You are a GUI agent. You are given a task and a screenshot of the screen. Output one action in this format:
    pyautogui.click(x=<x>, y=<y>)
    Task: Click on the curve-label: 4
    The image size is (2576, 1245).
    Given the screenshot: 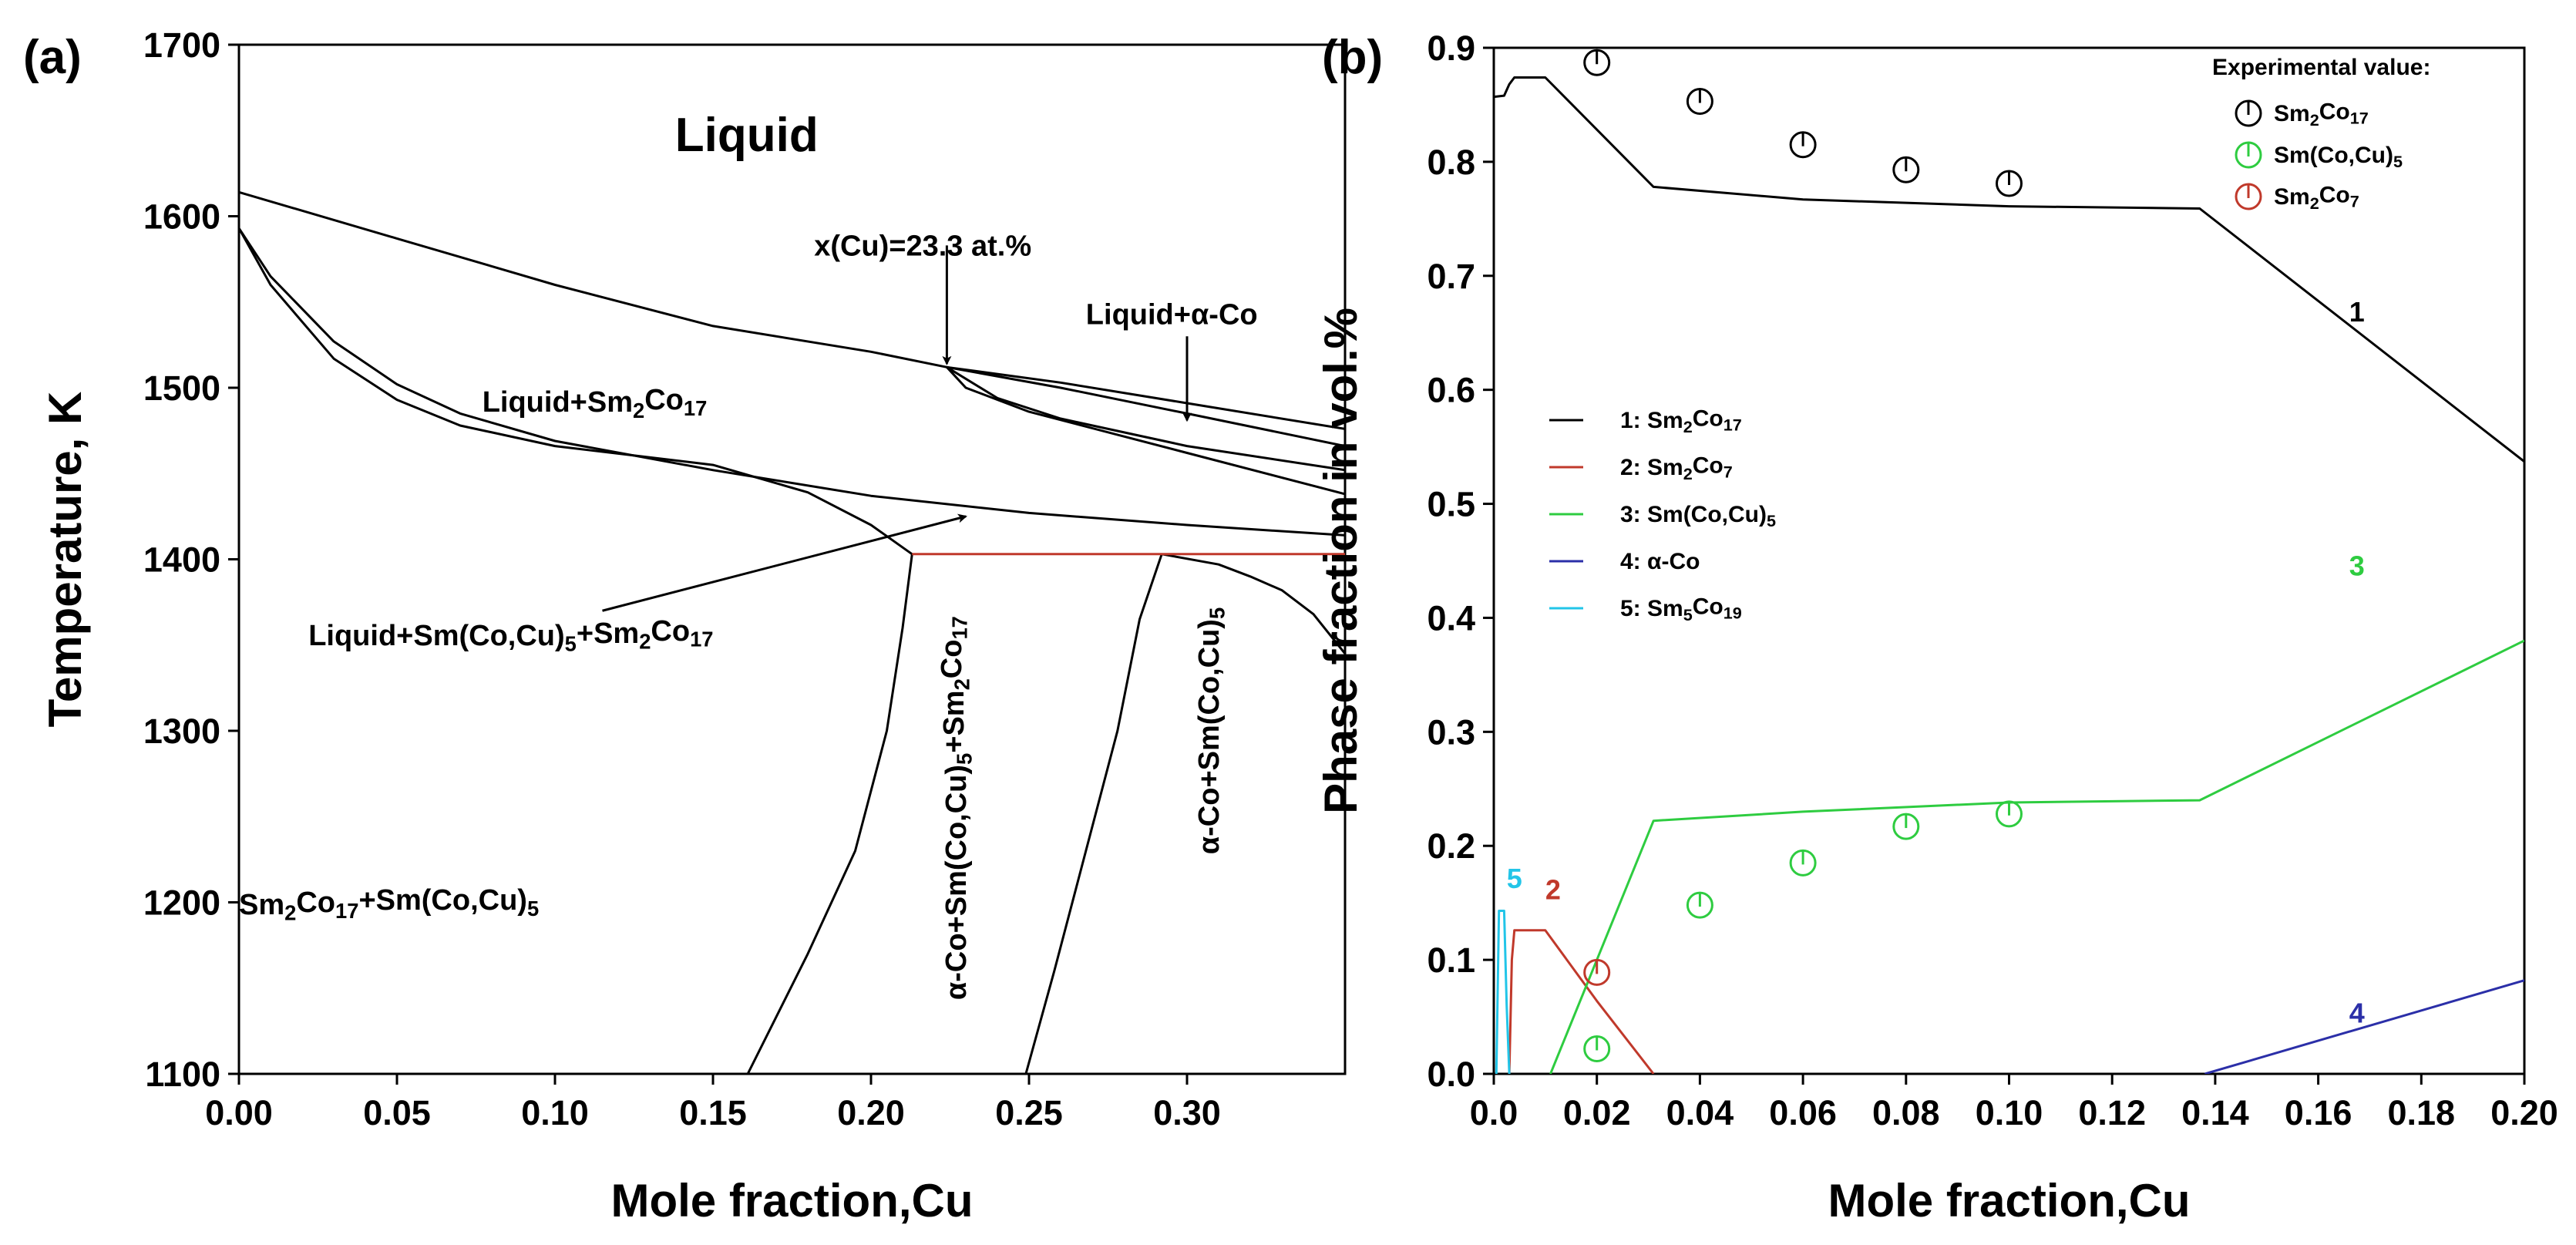 What is the action you would take?
    pyautogui.click(x=2357, y=1012)
    